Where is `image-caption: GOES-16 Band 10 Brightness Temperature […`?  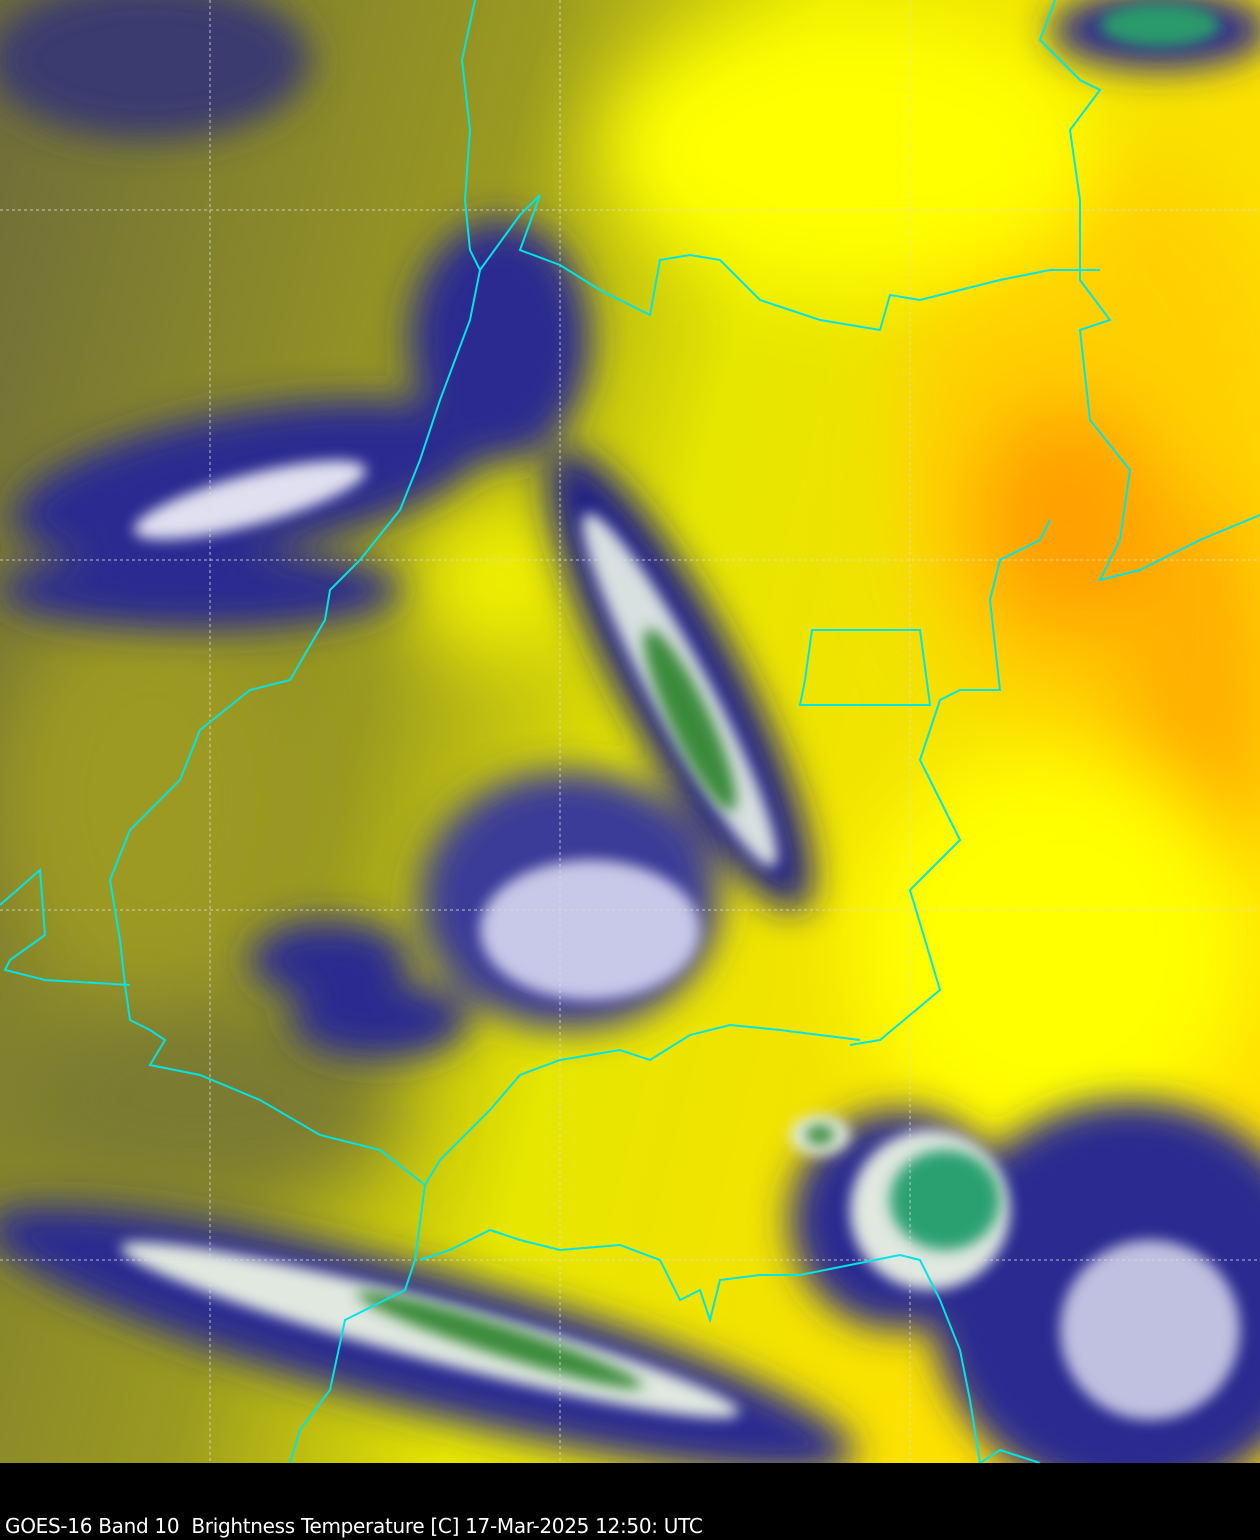 image-caption: GOES-16 Band 10 Brightness Temperature [… is located at coordinates (354, 1526).